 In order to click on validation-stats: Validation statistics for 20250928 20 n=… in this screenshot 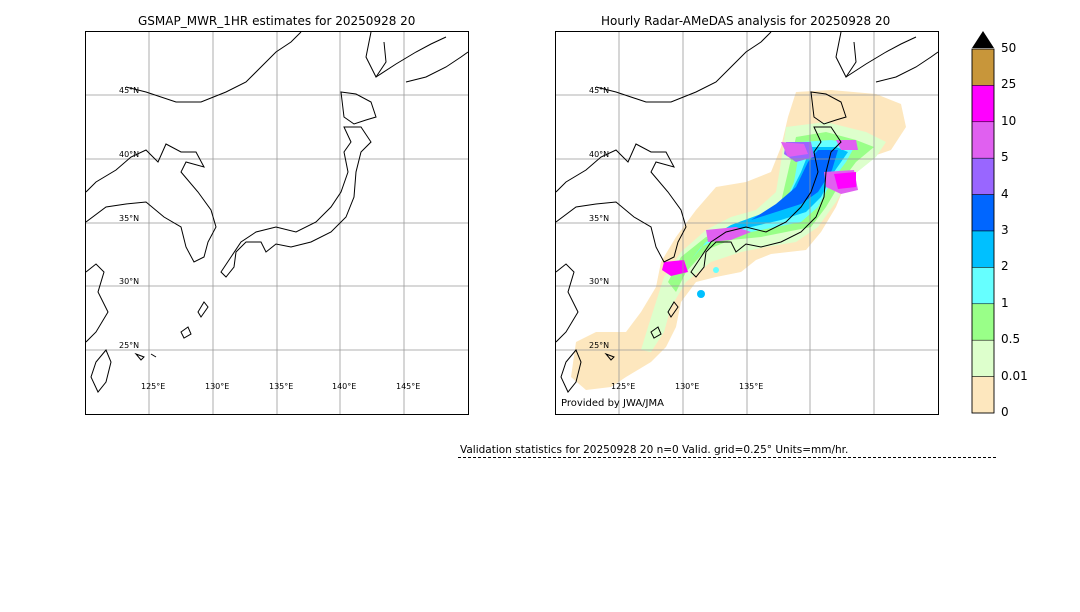, I will do `click(654, 450)`.